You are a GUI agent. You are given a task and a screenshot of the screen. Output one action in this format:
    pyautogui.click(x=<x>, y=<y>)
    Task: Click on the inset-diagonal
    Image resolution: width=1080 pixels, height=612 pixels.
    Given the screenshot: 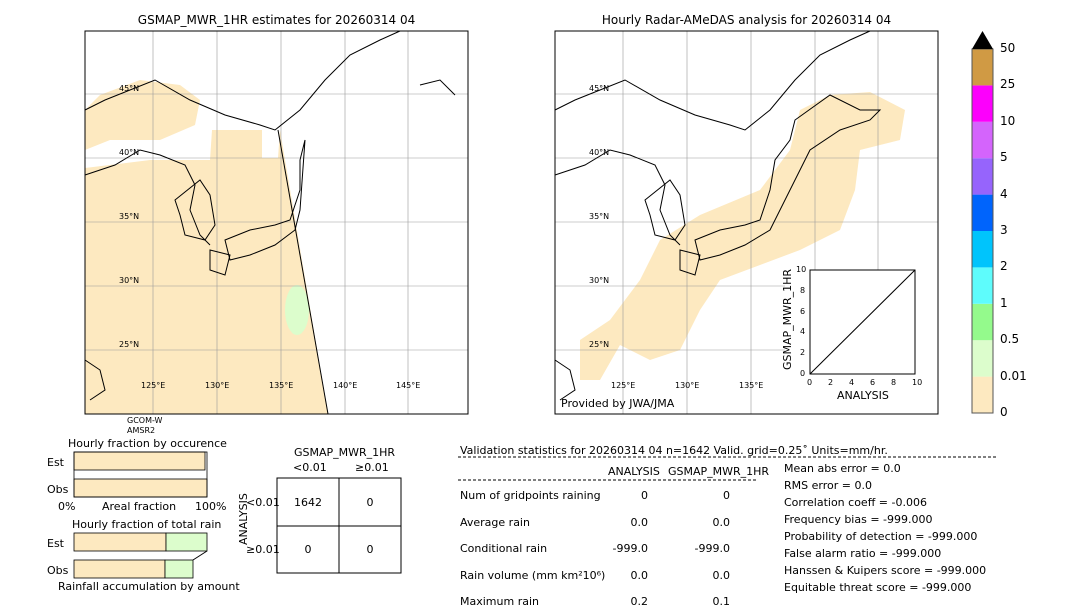 What is the action you would take?
    pyautogui.click(x=862, y=322)
    